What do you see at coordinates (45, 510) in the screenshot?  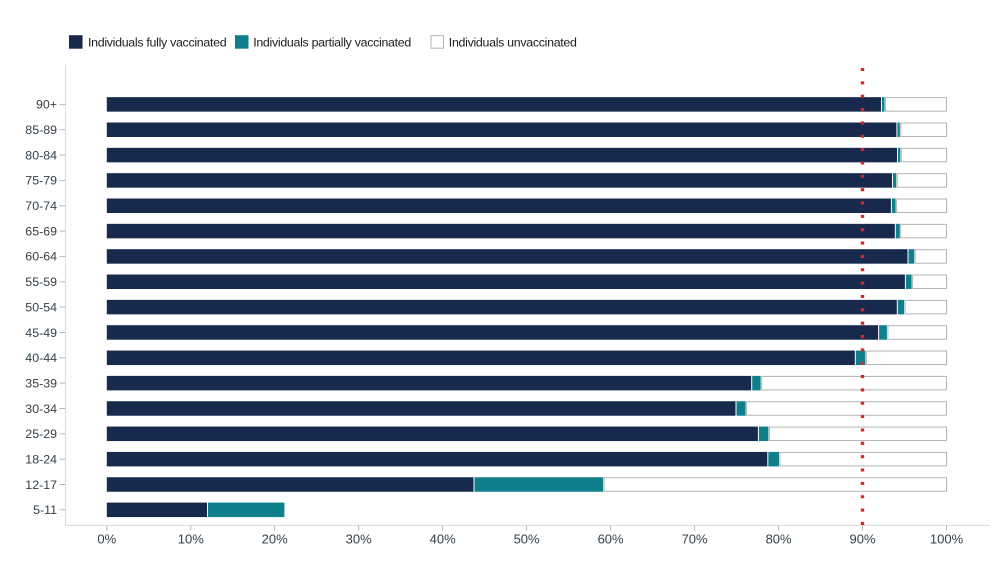 I see `svg-text: 5-11` at bounding box center [45, 510].